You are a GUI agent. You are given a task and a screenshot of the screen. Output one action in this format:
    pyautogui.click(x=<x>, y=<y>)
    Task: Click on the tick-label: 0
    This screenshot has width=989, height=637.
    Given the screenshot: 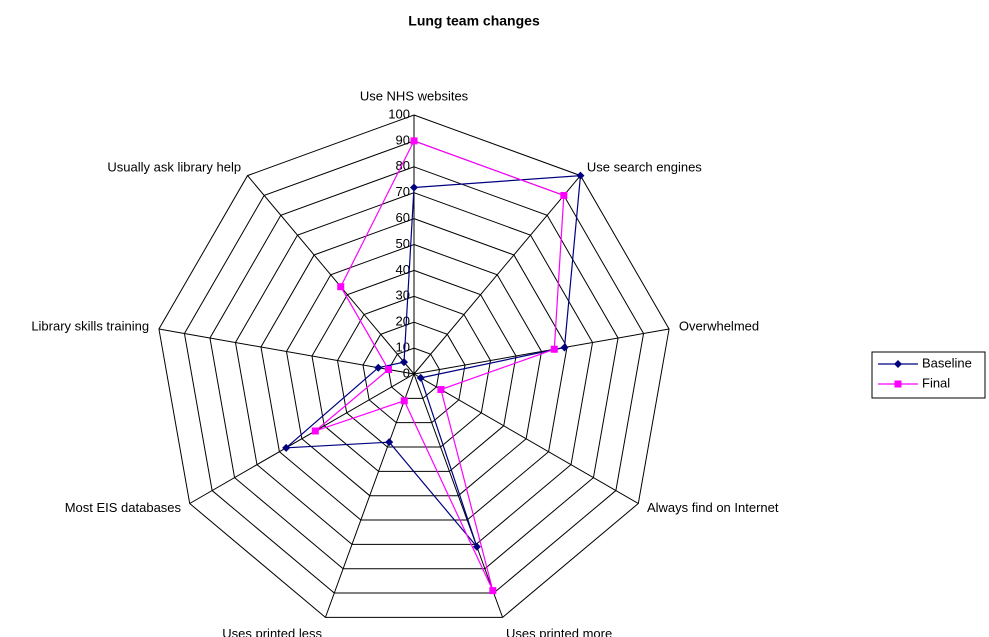 What is the action you would take?
    pyautogui.click(x=406, y=372)
    